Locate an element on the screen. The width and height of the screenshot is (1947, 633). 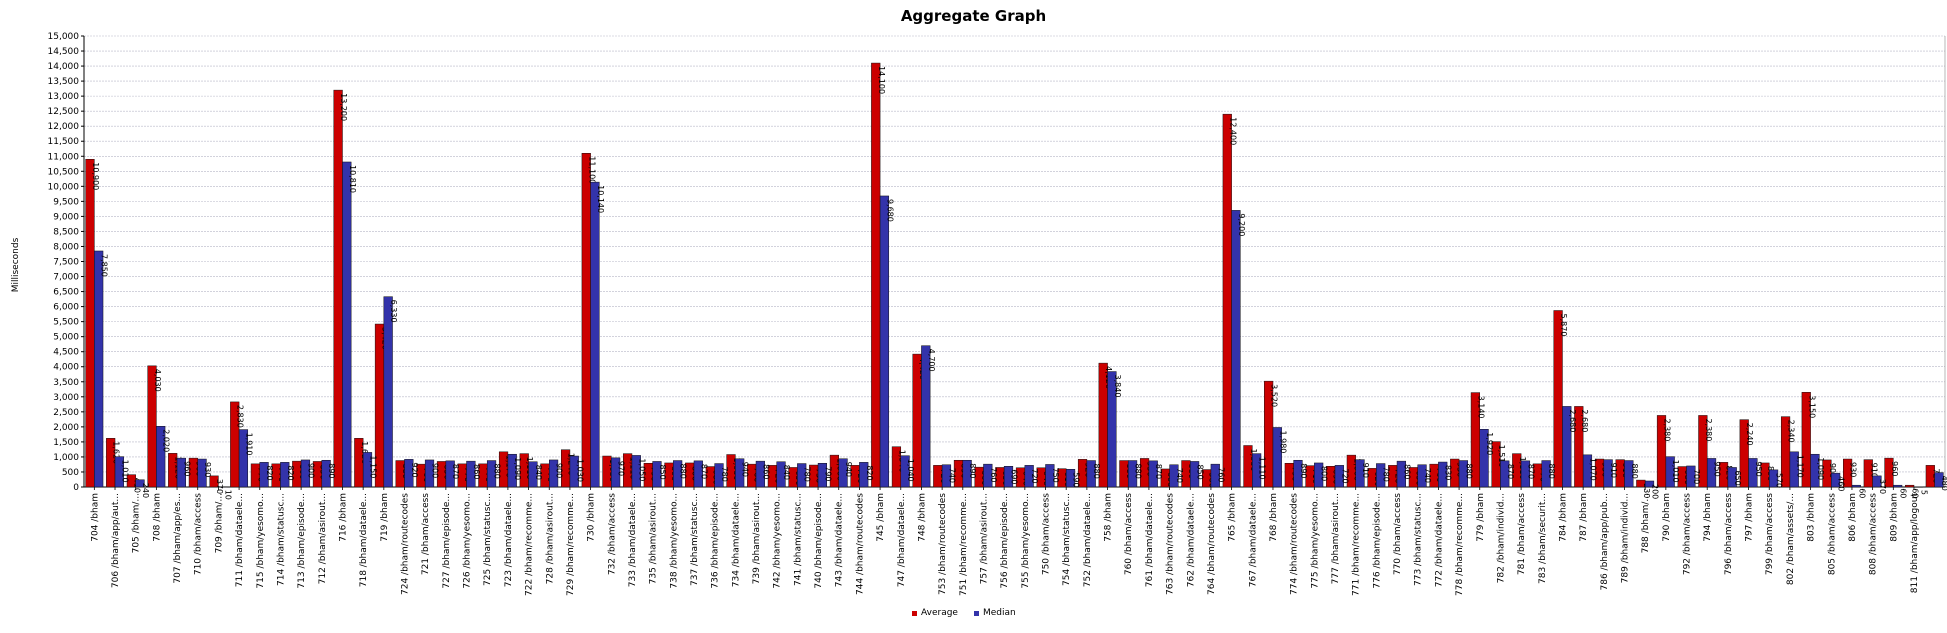
x-tick-label: 758 /bham is located at coordinates (1109, 517).